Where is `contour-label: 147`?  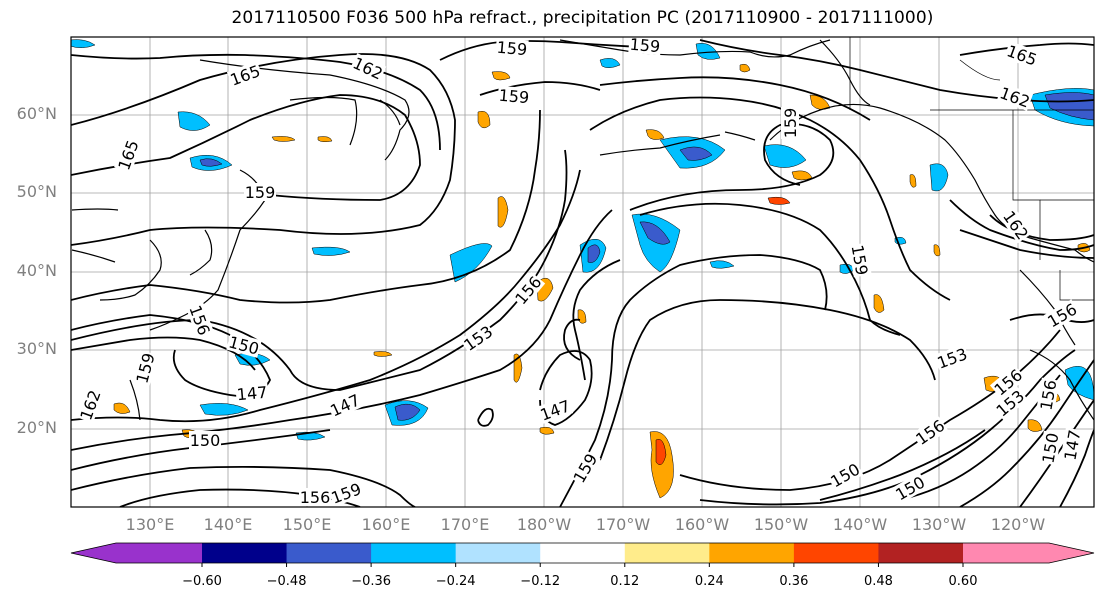 contour-label: 147 is located at coordinates (252, 394).